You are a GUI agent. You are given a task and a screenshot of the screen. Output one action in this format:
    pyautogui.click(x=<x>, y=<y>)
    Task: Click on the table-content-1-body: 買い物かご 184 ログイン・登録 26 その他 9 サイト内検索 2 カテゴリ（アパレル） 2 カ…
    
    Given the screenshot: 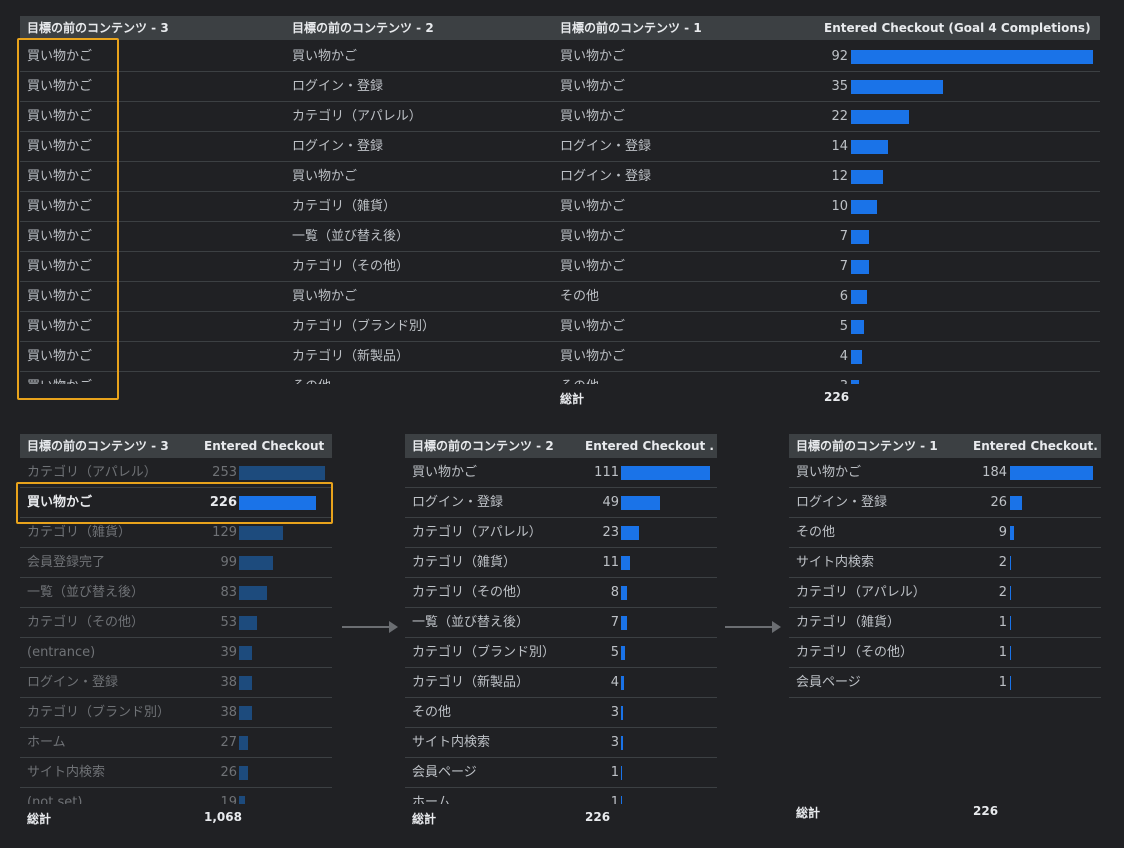 What is the action you would take?
    pyautogui.click(x=945, y=631)
    